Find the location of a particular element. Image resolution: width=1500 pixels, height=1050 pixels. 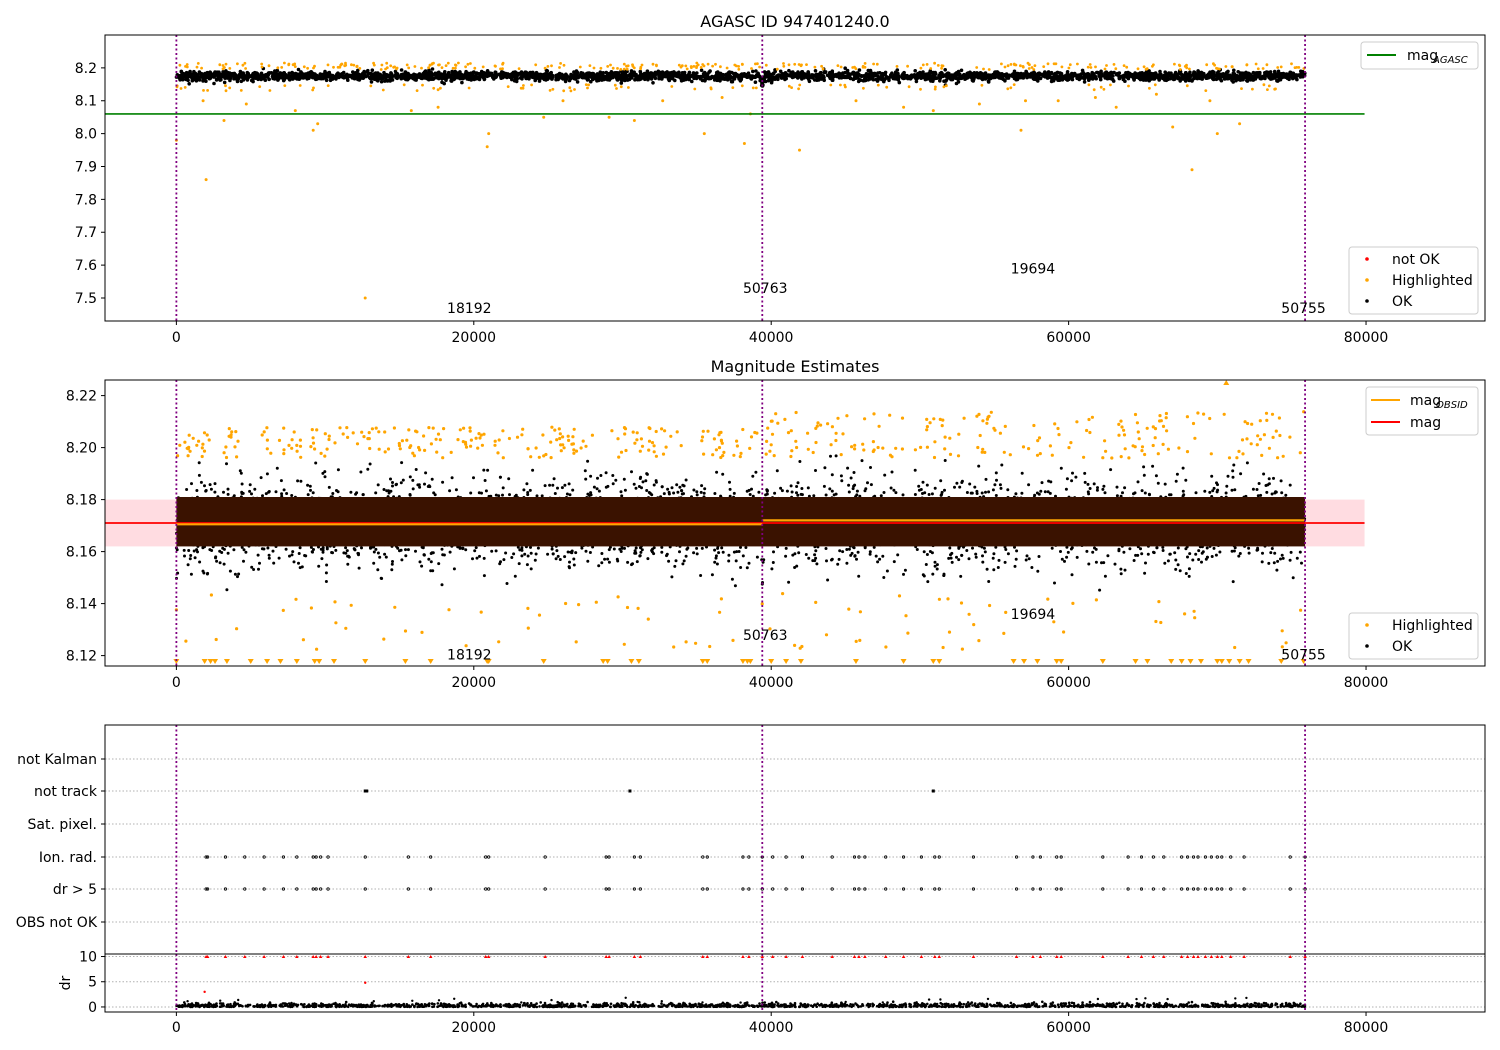

legend-label: OK is located at coordinates (1402, 302).